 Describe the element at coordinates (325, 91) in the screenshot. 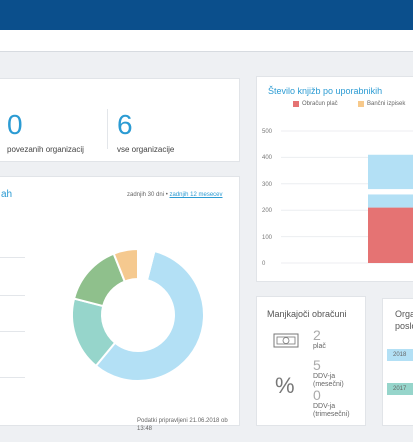

I see `bar-card-title: Število knjižb po uporabnikih` at that location.